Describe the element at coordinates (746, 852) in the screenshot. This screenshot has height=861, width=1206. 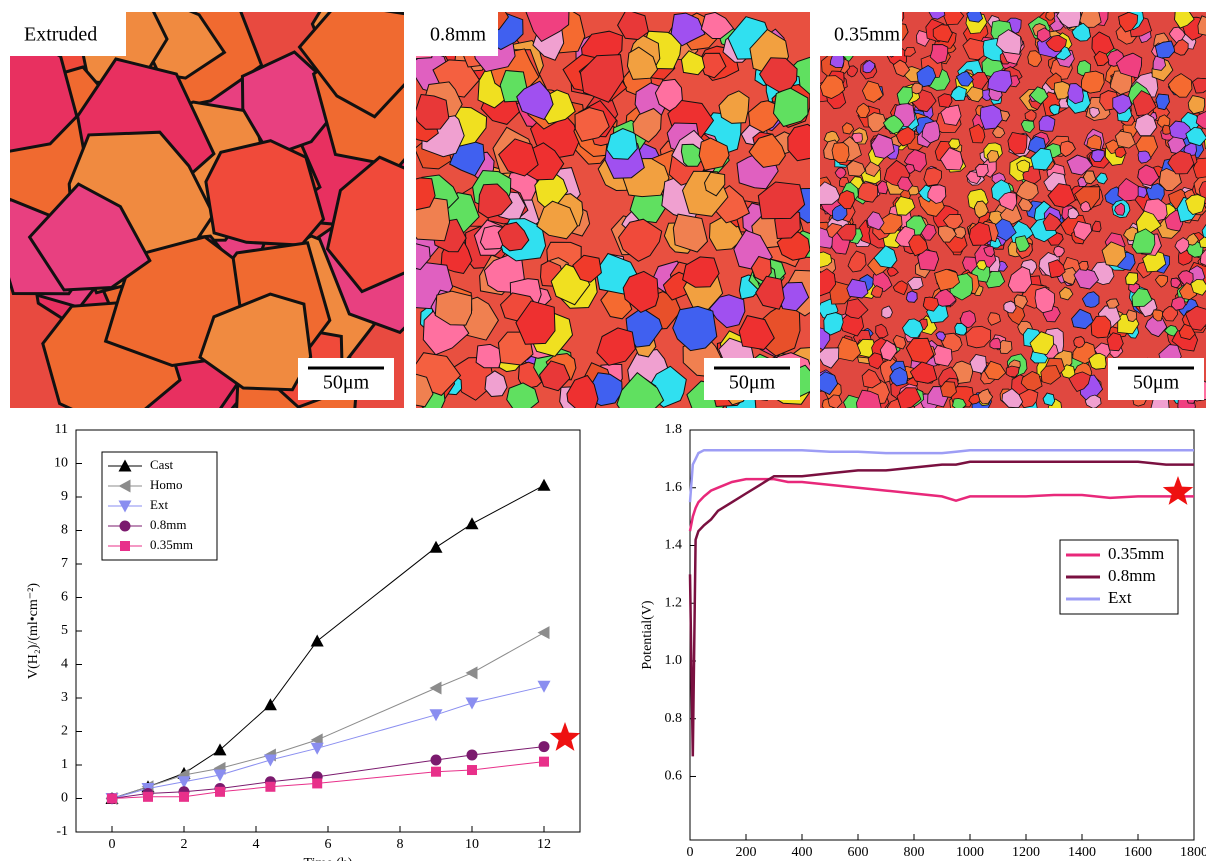
I see `x-tick-label: 200` at that location.